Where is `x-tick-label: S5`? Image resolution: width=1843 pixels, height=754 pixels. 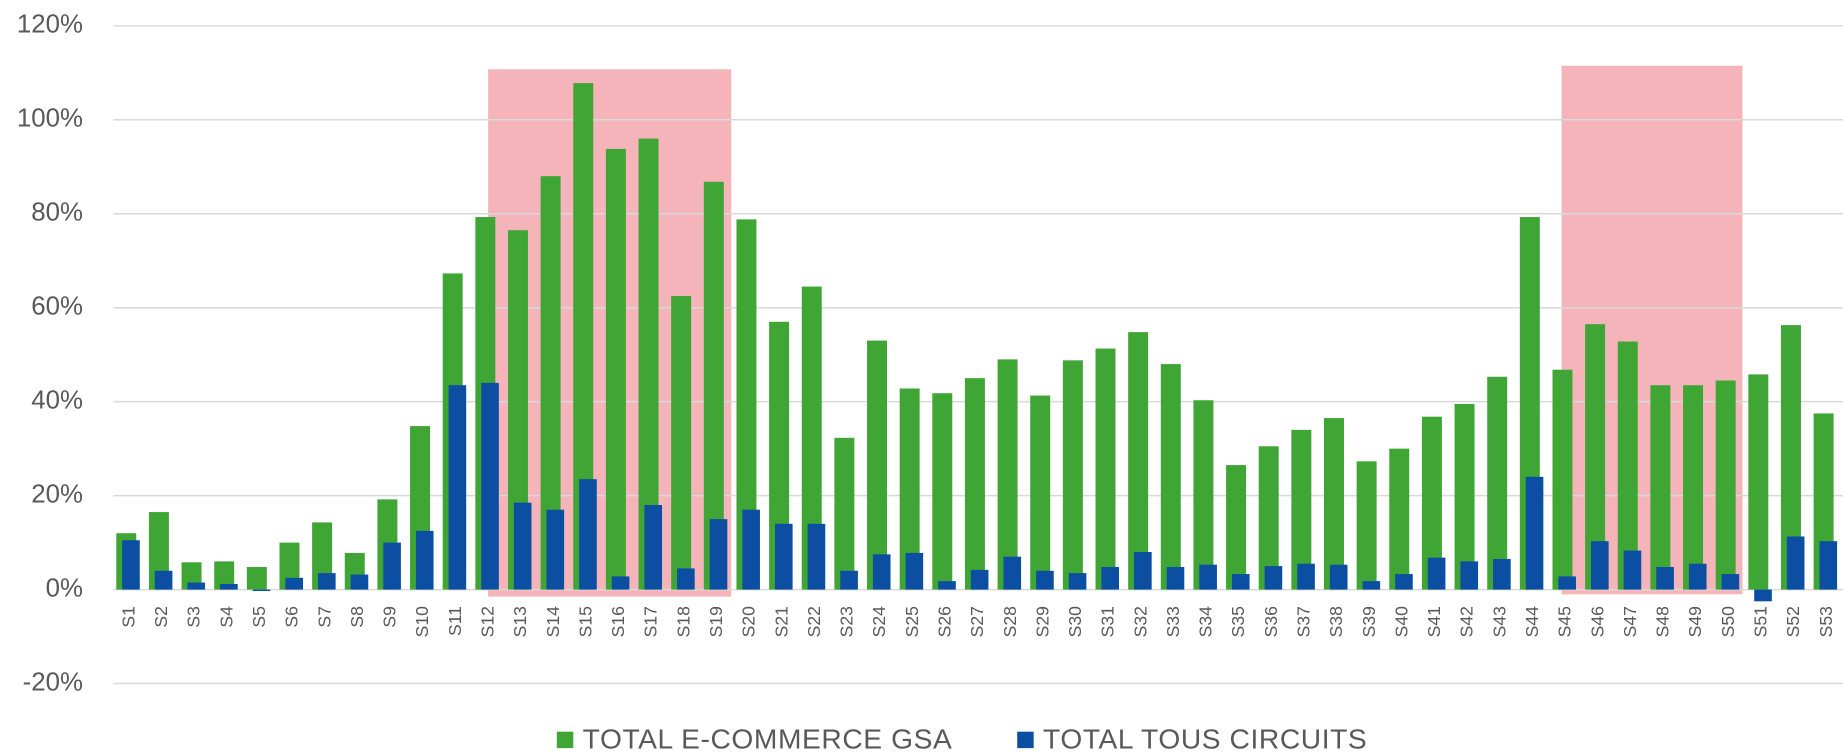 x-tick-label: S5 is located at coordinates (259, 617).